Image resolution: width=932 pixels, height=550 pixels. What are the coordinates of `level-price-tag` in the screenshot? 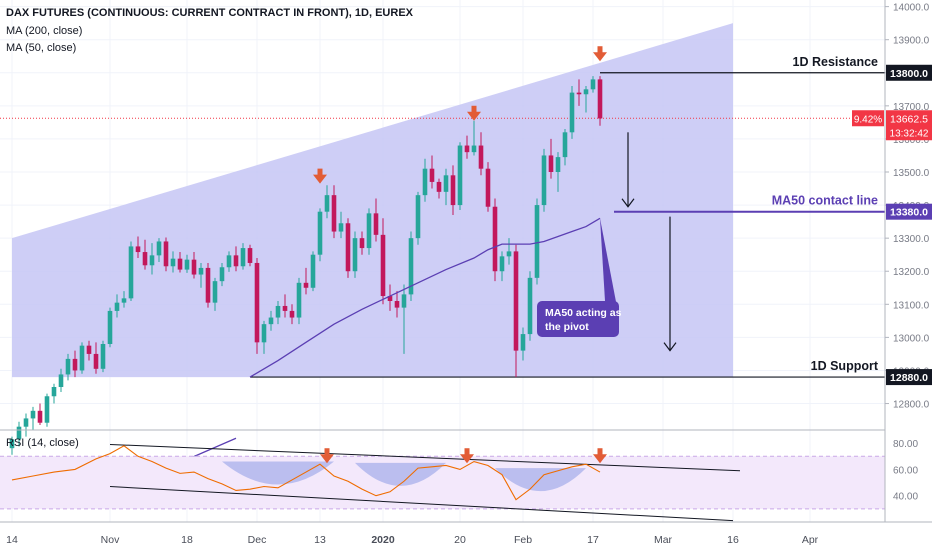 It's located at (909, 211).